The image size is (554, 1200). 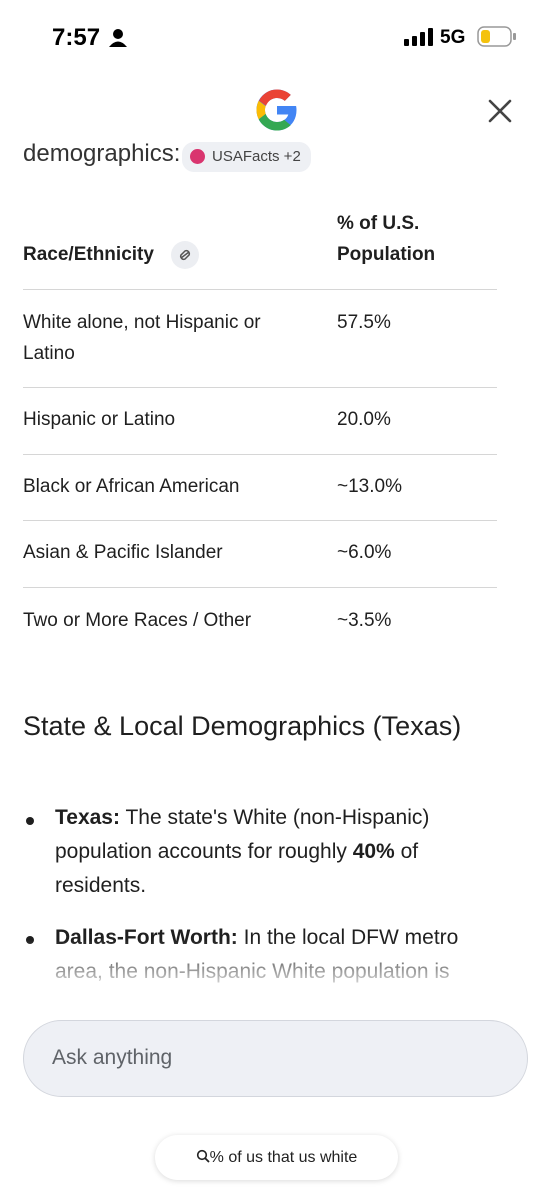 What do you see at coordinates (283, 1157) in the screenshot?
I see `query-text: % of us that us white` at bounding box center [283, 1157].